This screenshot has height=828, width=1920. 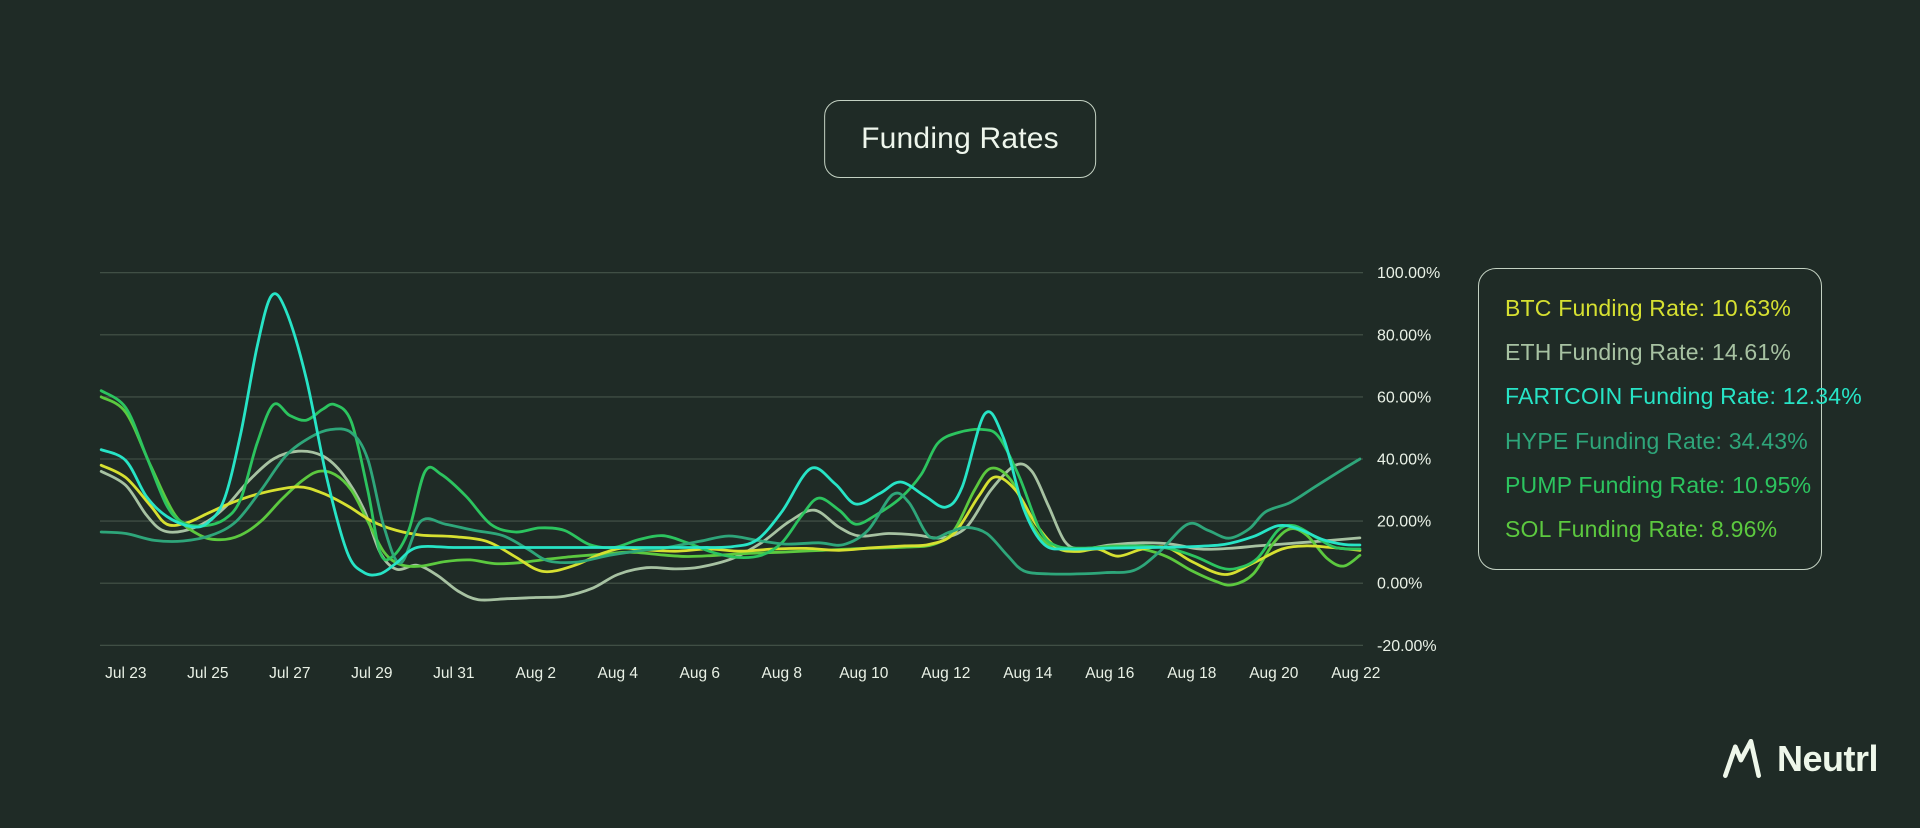 What do you see at coordinates (1827, 758) in the screenshot?
I see `brand-wordmark: Neutrl` at bounding box center [1827, 758].